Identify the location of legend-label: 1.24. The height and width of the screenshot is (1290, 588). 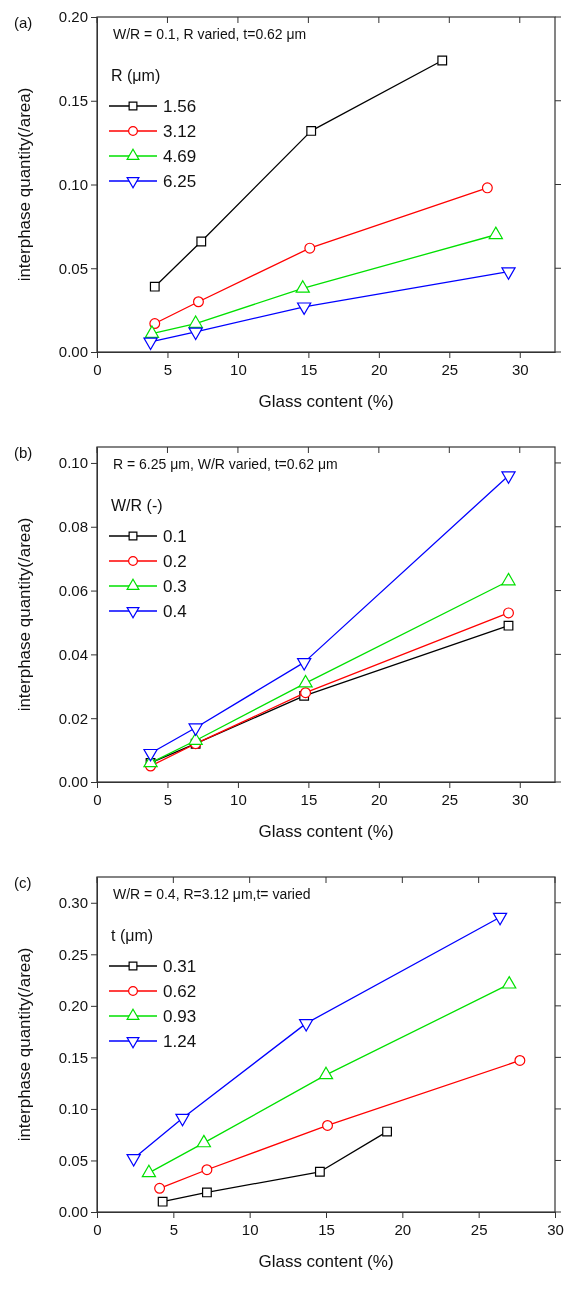
(180, 1041).